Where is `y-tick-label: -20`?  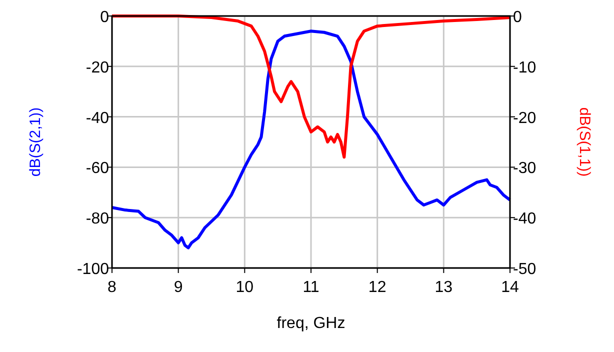 y-tick-label: -20 is located at coordinates (98, 67).